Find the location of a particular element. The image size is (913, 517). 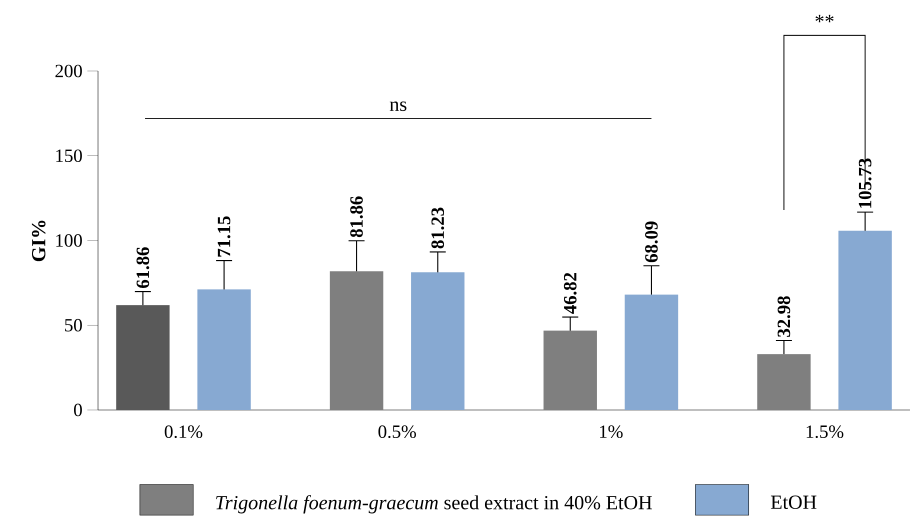

legend-label: EtOH is located at coordinates (793, 502).